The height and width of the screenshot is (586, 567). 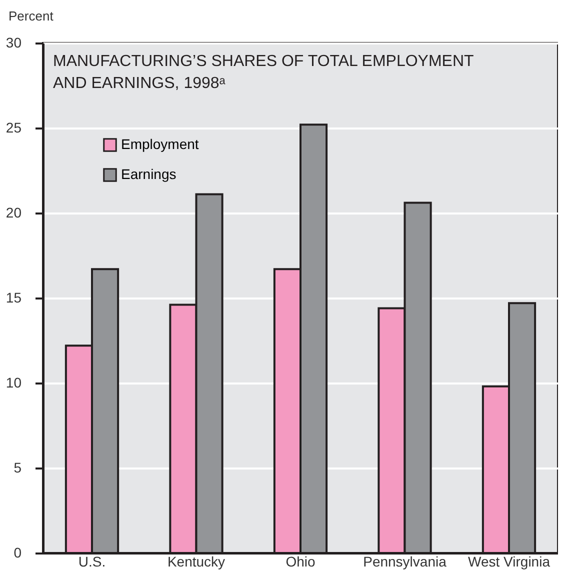 What do you see at coordinates (196, 562) in the screenshot?
I see `x-tick-label: Kentucky` at bounding box center [196, 562].